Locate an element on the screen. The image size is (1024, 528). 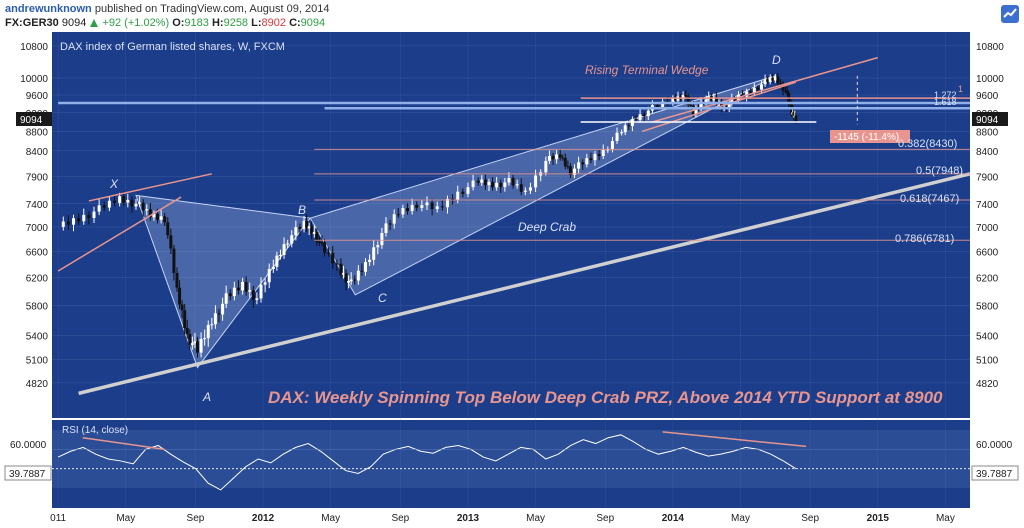
last-price-right: 9094 is located at coordinates (987, 120).